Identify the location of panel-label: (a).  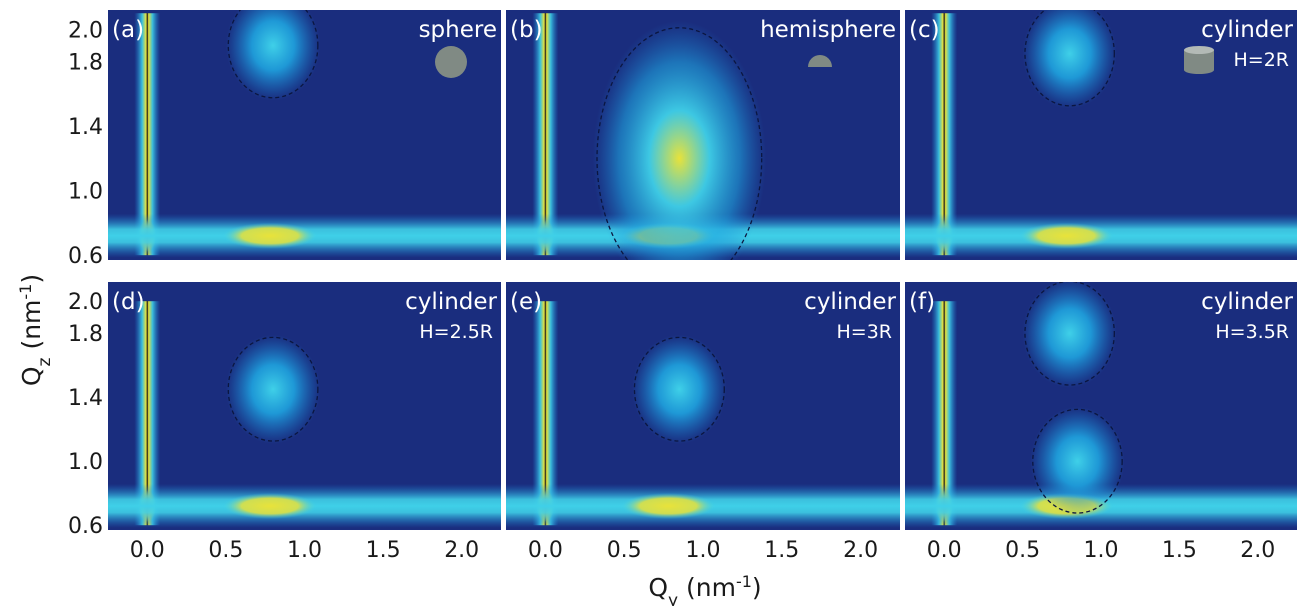
(128, 30).